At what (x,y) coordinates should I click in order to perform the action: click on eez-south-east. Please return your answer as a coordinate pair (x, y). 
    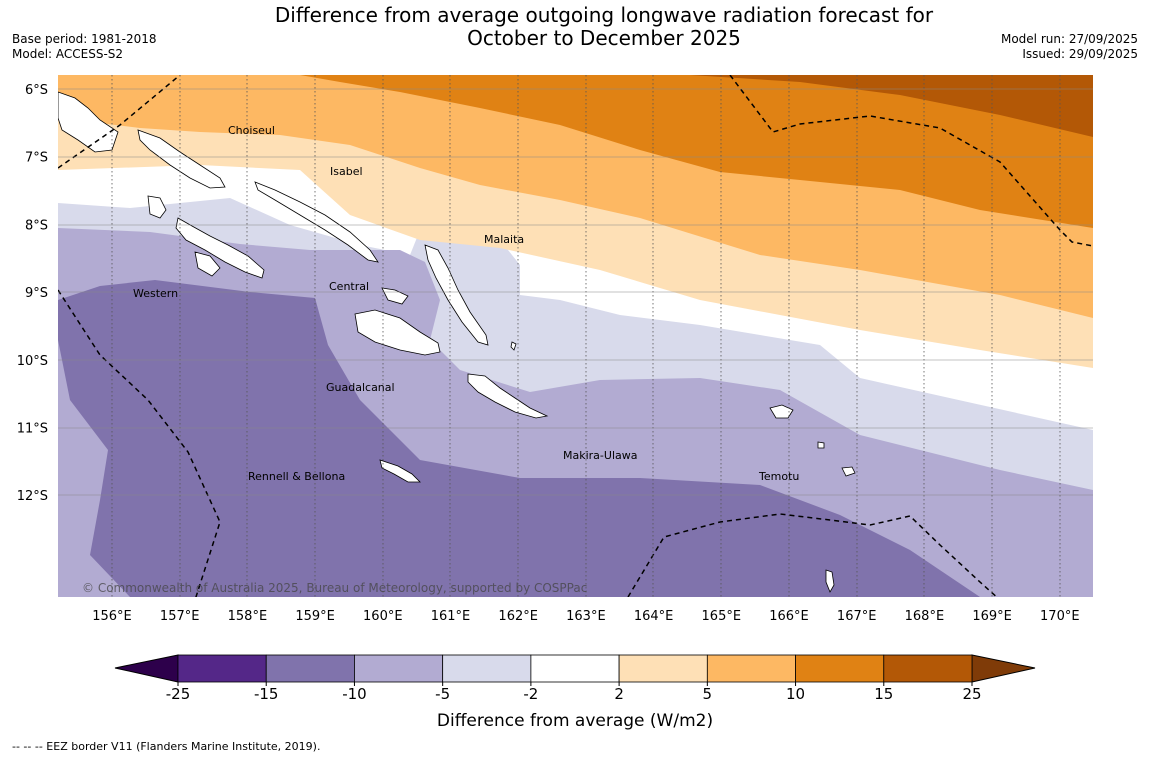
    Looking at the image, I should click on (812, 555).